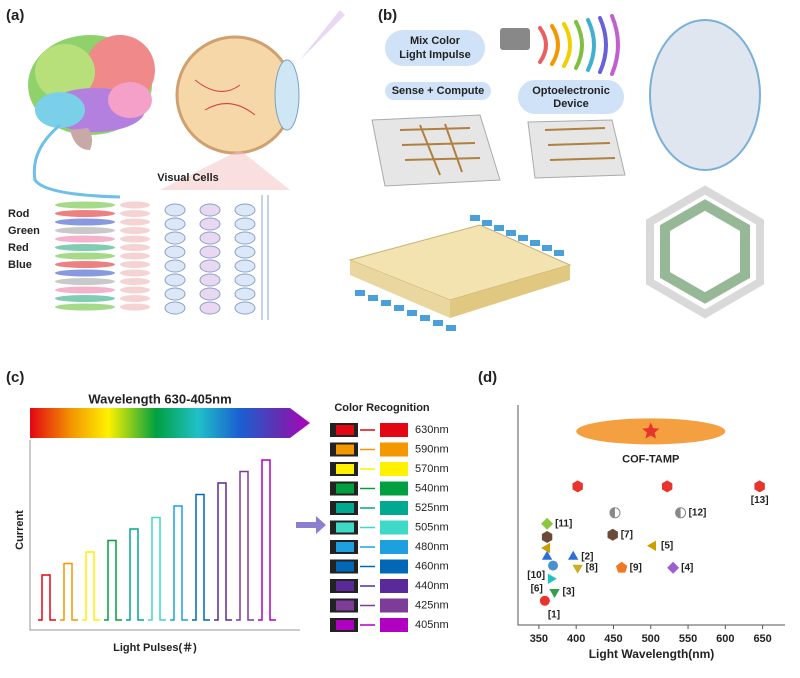 Image resolution: width=800 pixels, height=678 pixels. I want to click on section-title: Color Recognition, so click(382, 408).